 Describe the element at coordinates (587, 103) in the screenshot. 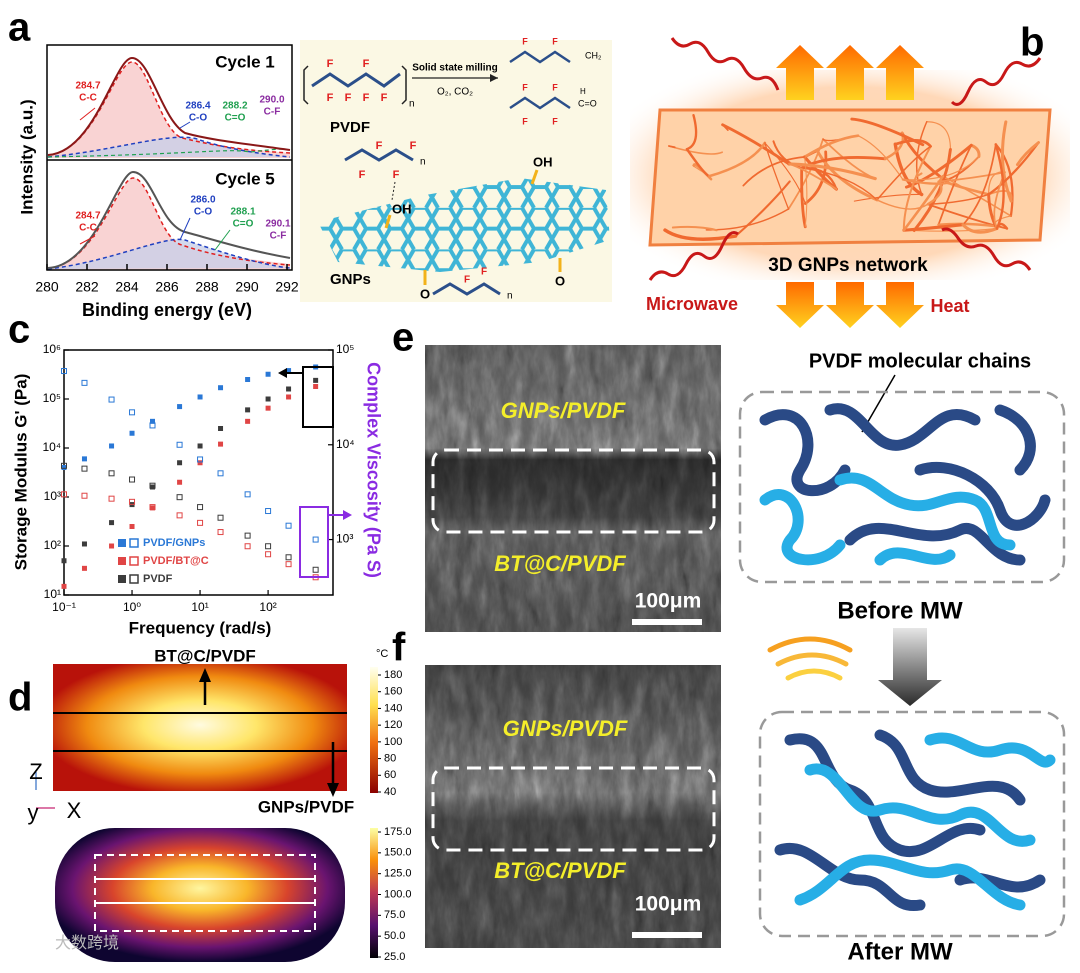

I see `end-group: C=O` at that location.